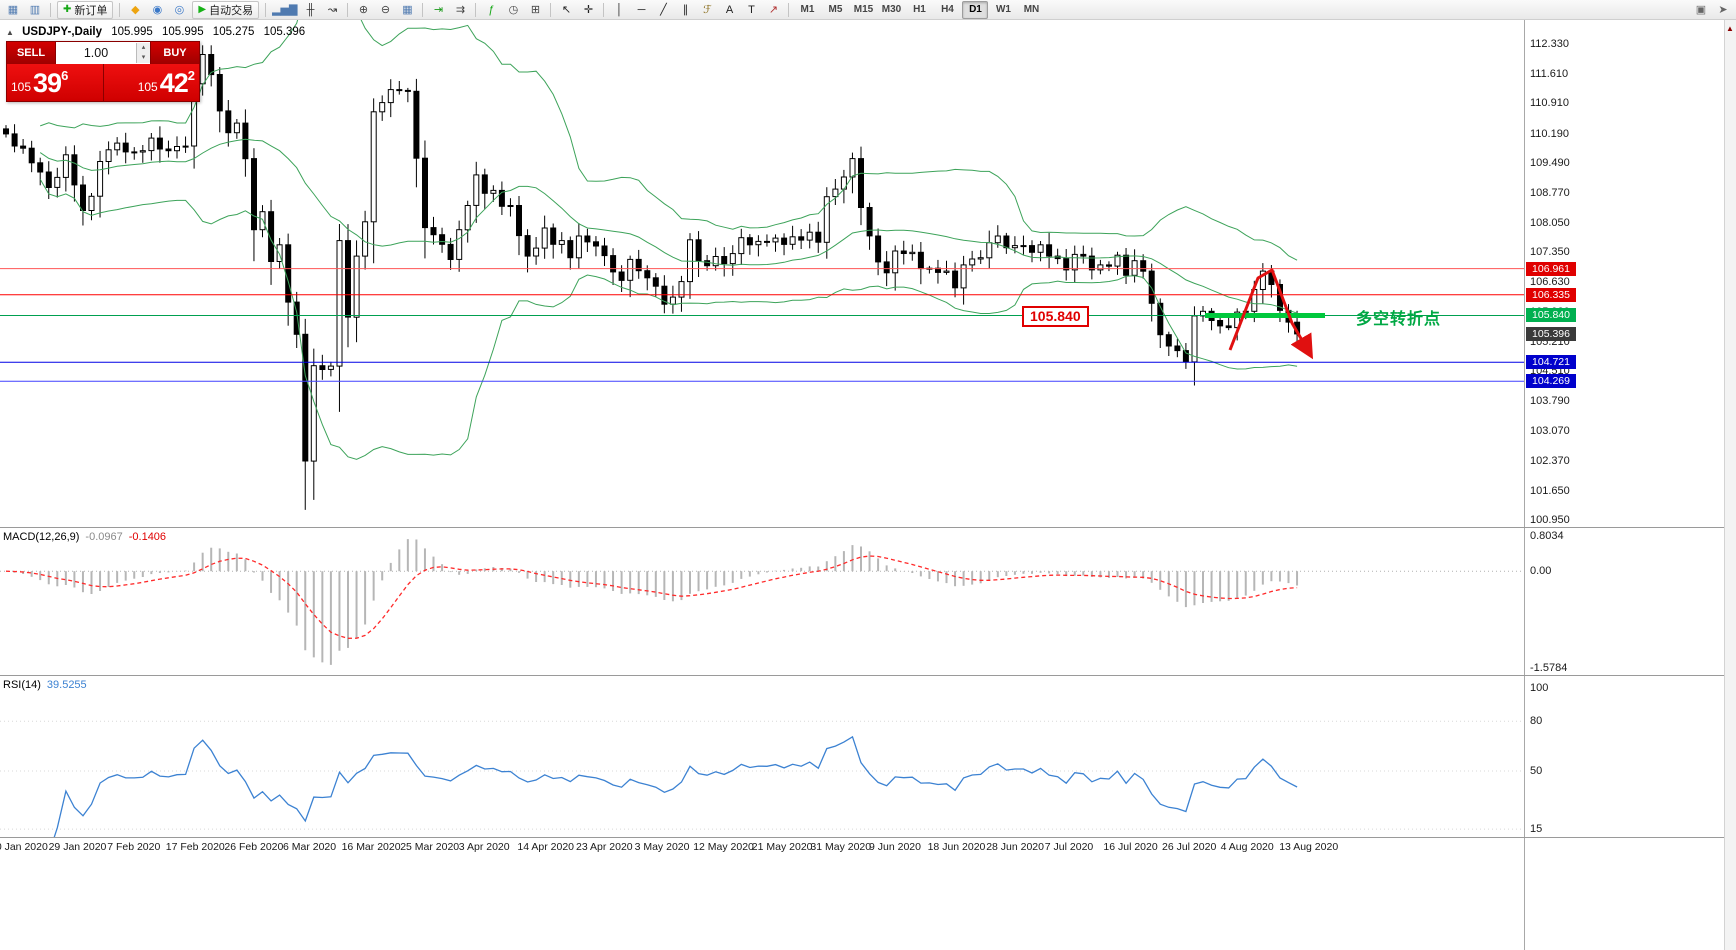 This screenshot has height=950, width=1736. Describe the element at coordinates (132, 32) in the screenshot. I see `ohlc-open: 105.995` at that location.